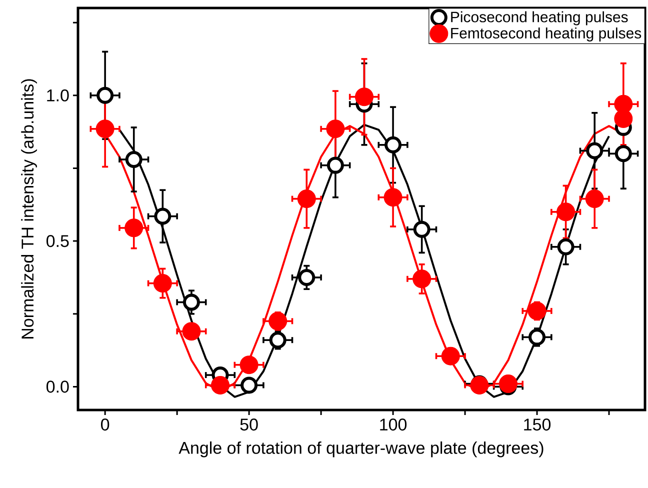 This screenshot has width=648, height=488. I want to click on x-tick-label: 150, so click(537, 424).